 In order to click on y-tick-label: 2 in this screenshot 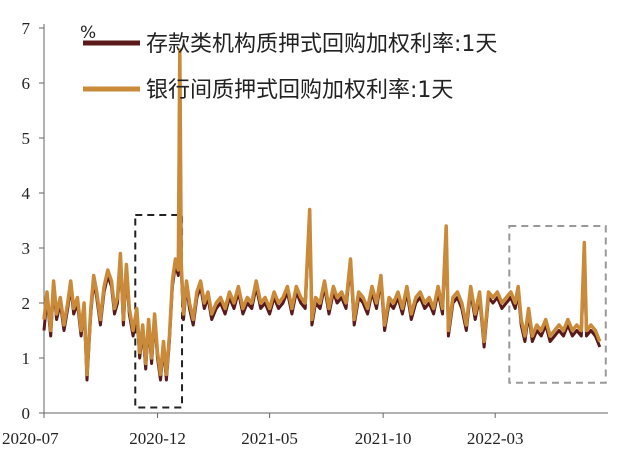, I will do `click(26, 303)`.